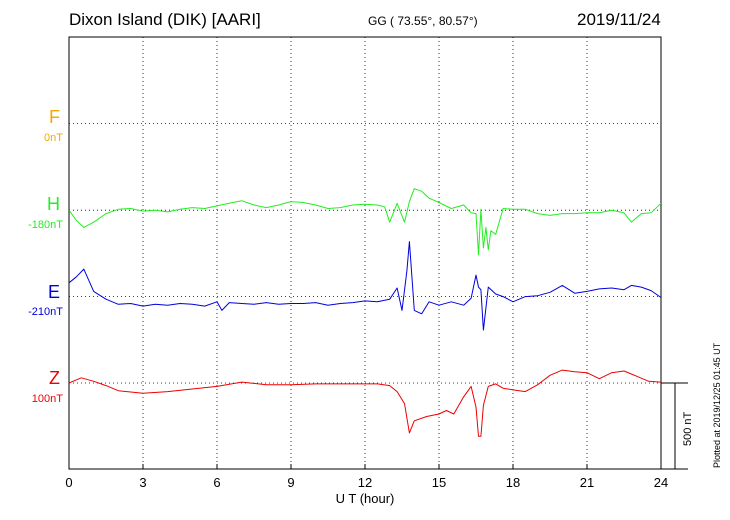 The height and width of the screenshot is (520, 730). What do you see at coordinates (54, 117) in the screenshot?
I see `component-letter-f: F` at bounding box center [54, 117].